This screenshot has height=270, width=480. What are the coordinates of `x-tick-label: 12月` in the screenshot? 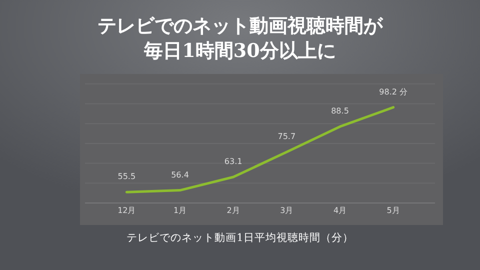 It's located at (127, 210).